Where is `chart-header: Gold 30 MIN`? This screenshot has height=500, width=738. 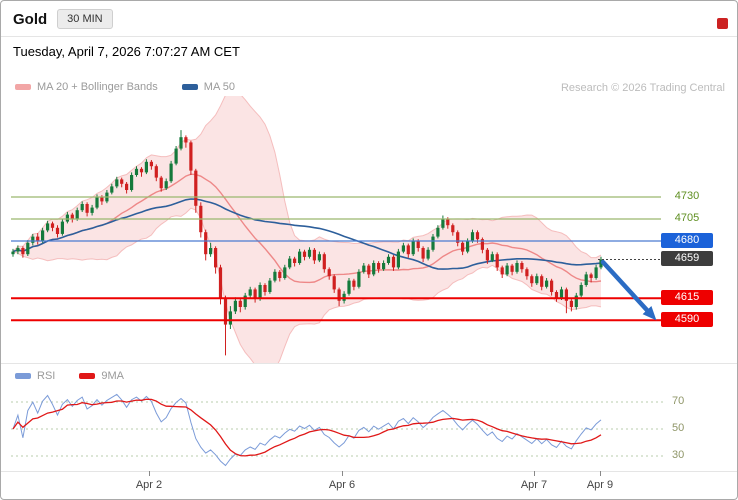
chart-header: Gold 30 MIN is located at coordinates (63, 19).